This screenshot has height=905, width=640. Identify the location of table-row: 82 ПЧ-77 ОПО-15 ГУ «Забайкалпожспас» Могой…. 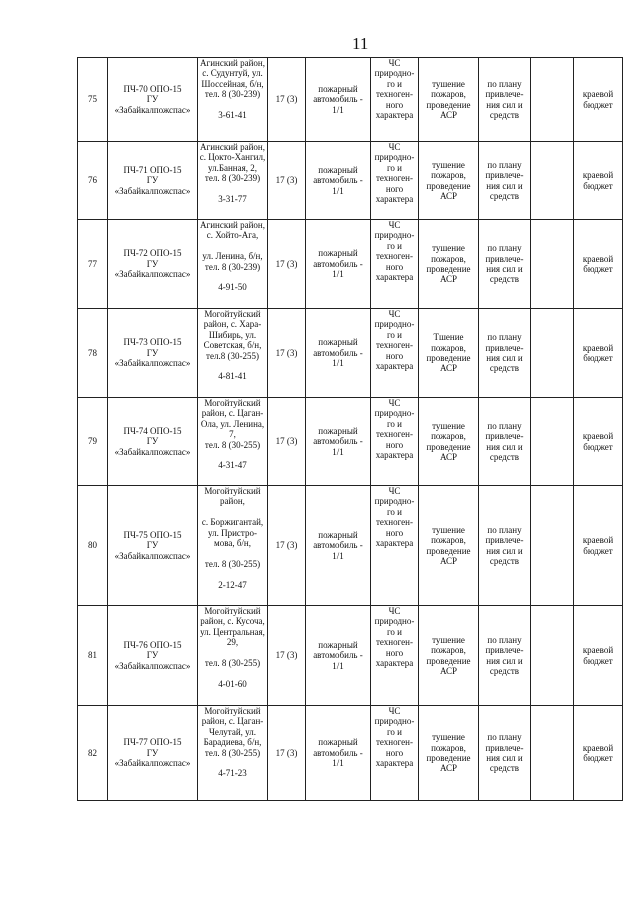
(350, 753).